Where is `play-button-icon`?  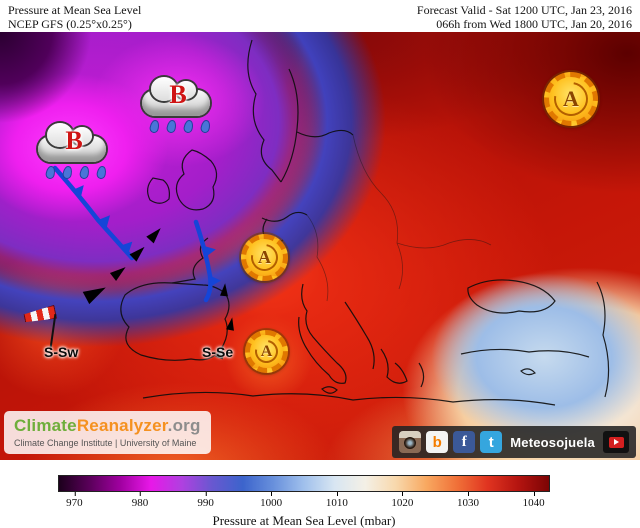
play-button-icon is located at coordinates (616, 442).